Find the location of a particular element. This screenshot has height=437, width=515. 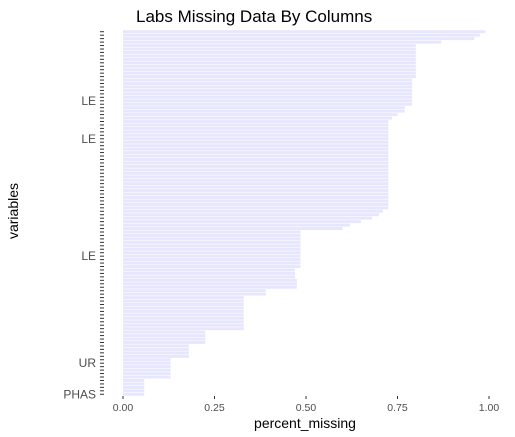

chart-title: Labs Missing Data By Columns is located at coordinates (254, 16).